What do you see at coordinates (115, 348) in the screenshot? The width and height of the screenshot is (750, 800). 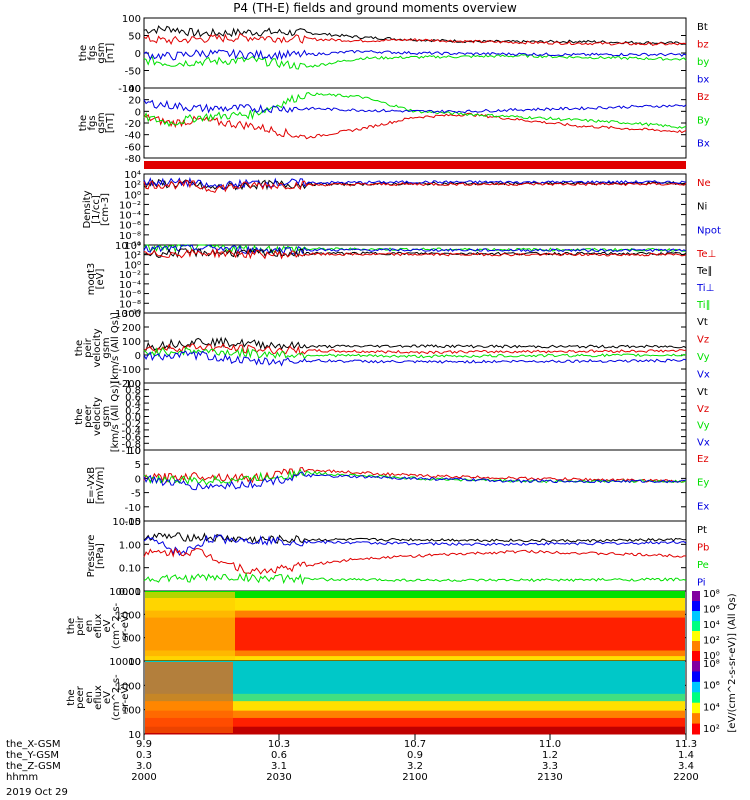 I see `y-axis-label: [km/s (All Qs)]` at bounding box center [115, 348].